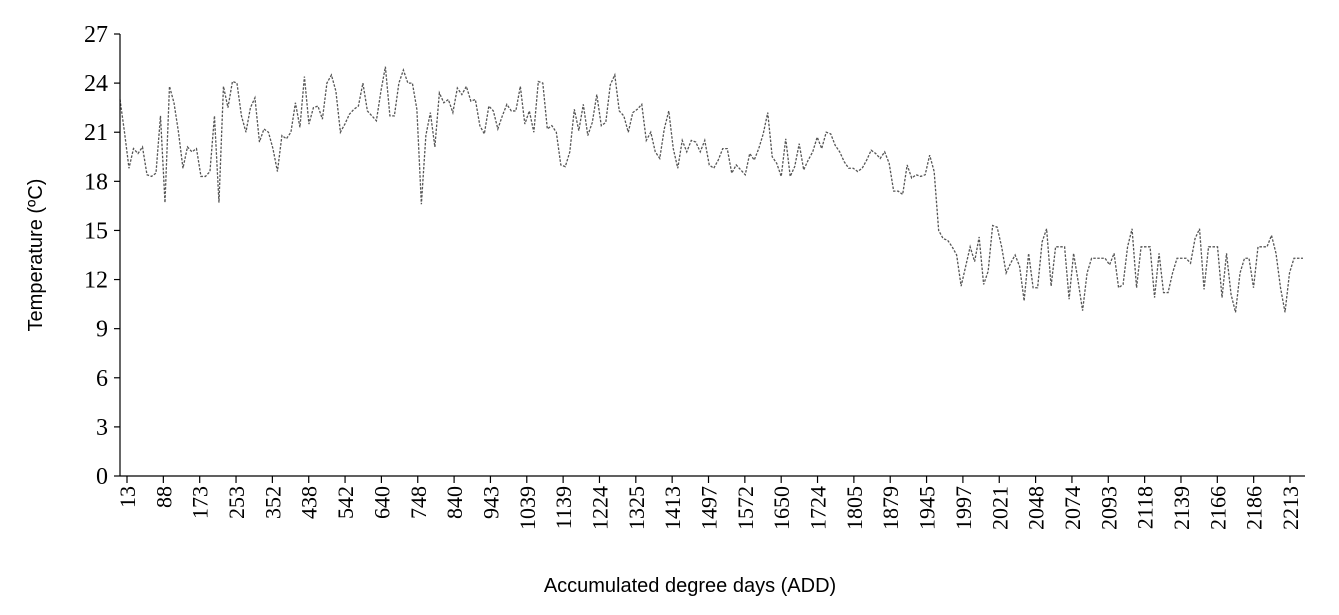 The image size is (1339, 615). Describe the element at coordinates (102, 330) in the screenshot. I see `y-tick-label: 9` at that location.